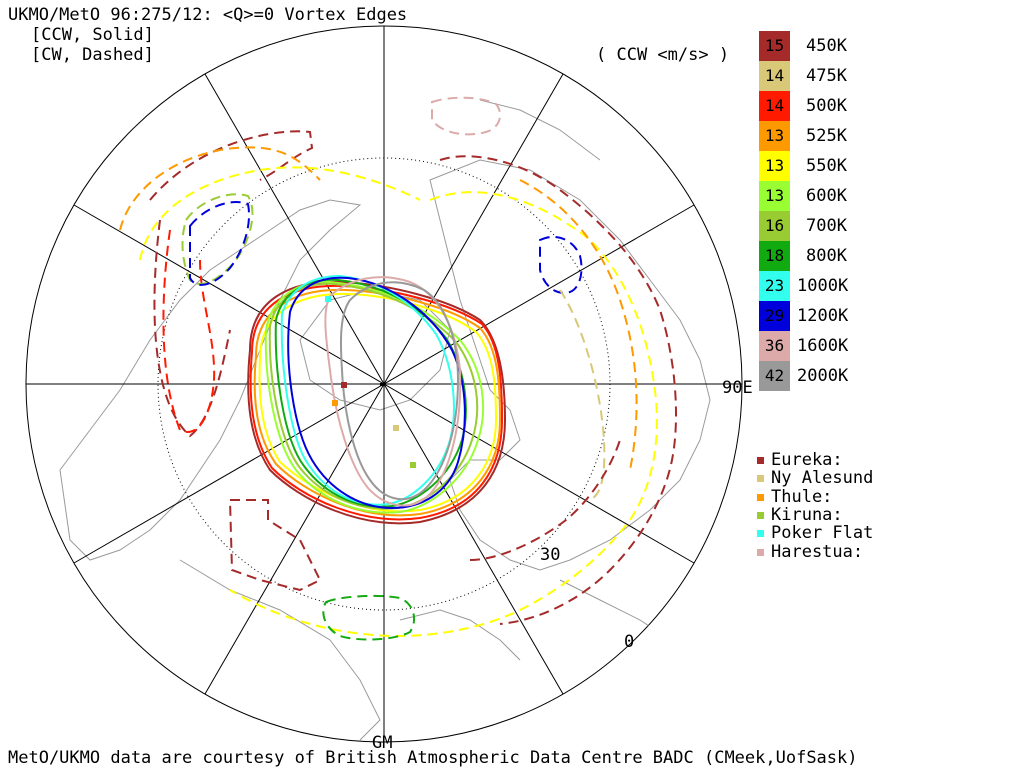 The height and width of the screenshot is (768, 1016). I want to click on kiruna-marker, so click(413, 465).